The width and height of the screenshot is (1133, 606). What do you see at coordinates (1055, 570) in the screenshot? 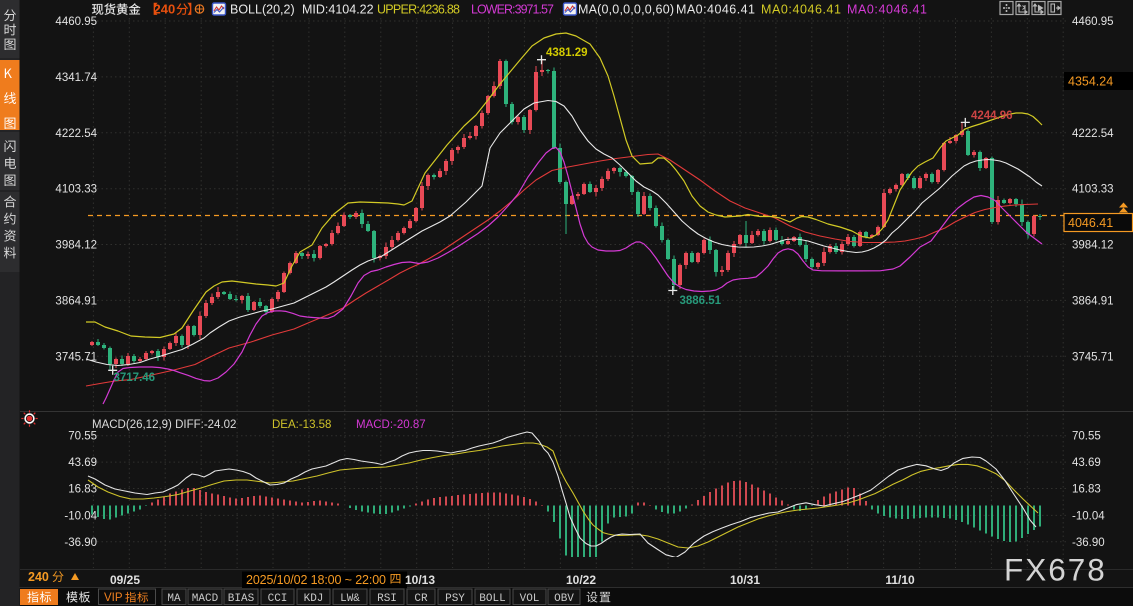
I see `svg-text: FX678` at bounding box center [1055, 570].